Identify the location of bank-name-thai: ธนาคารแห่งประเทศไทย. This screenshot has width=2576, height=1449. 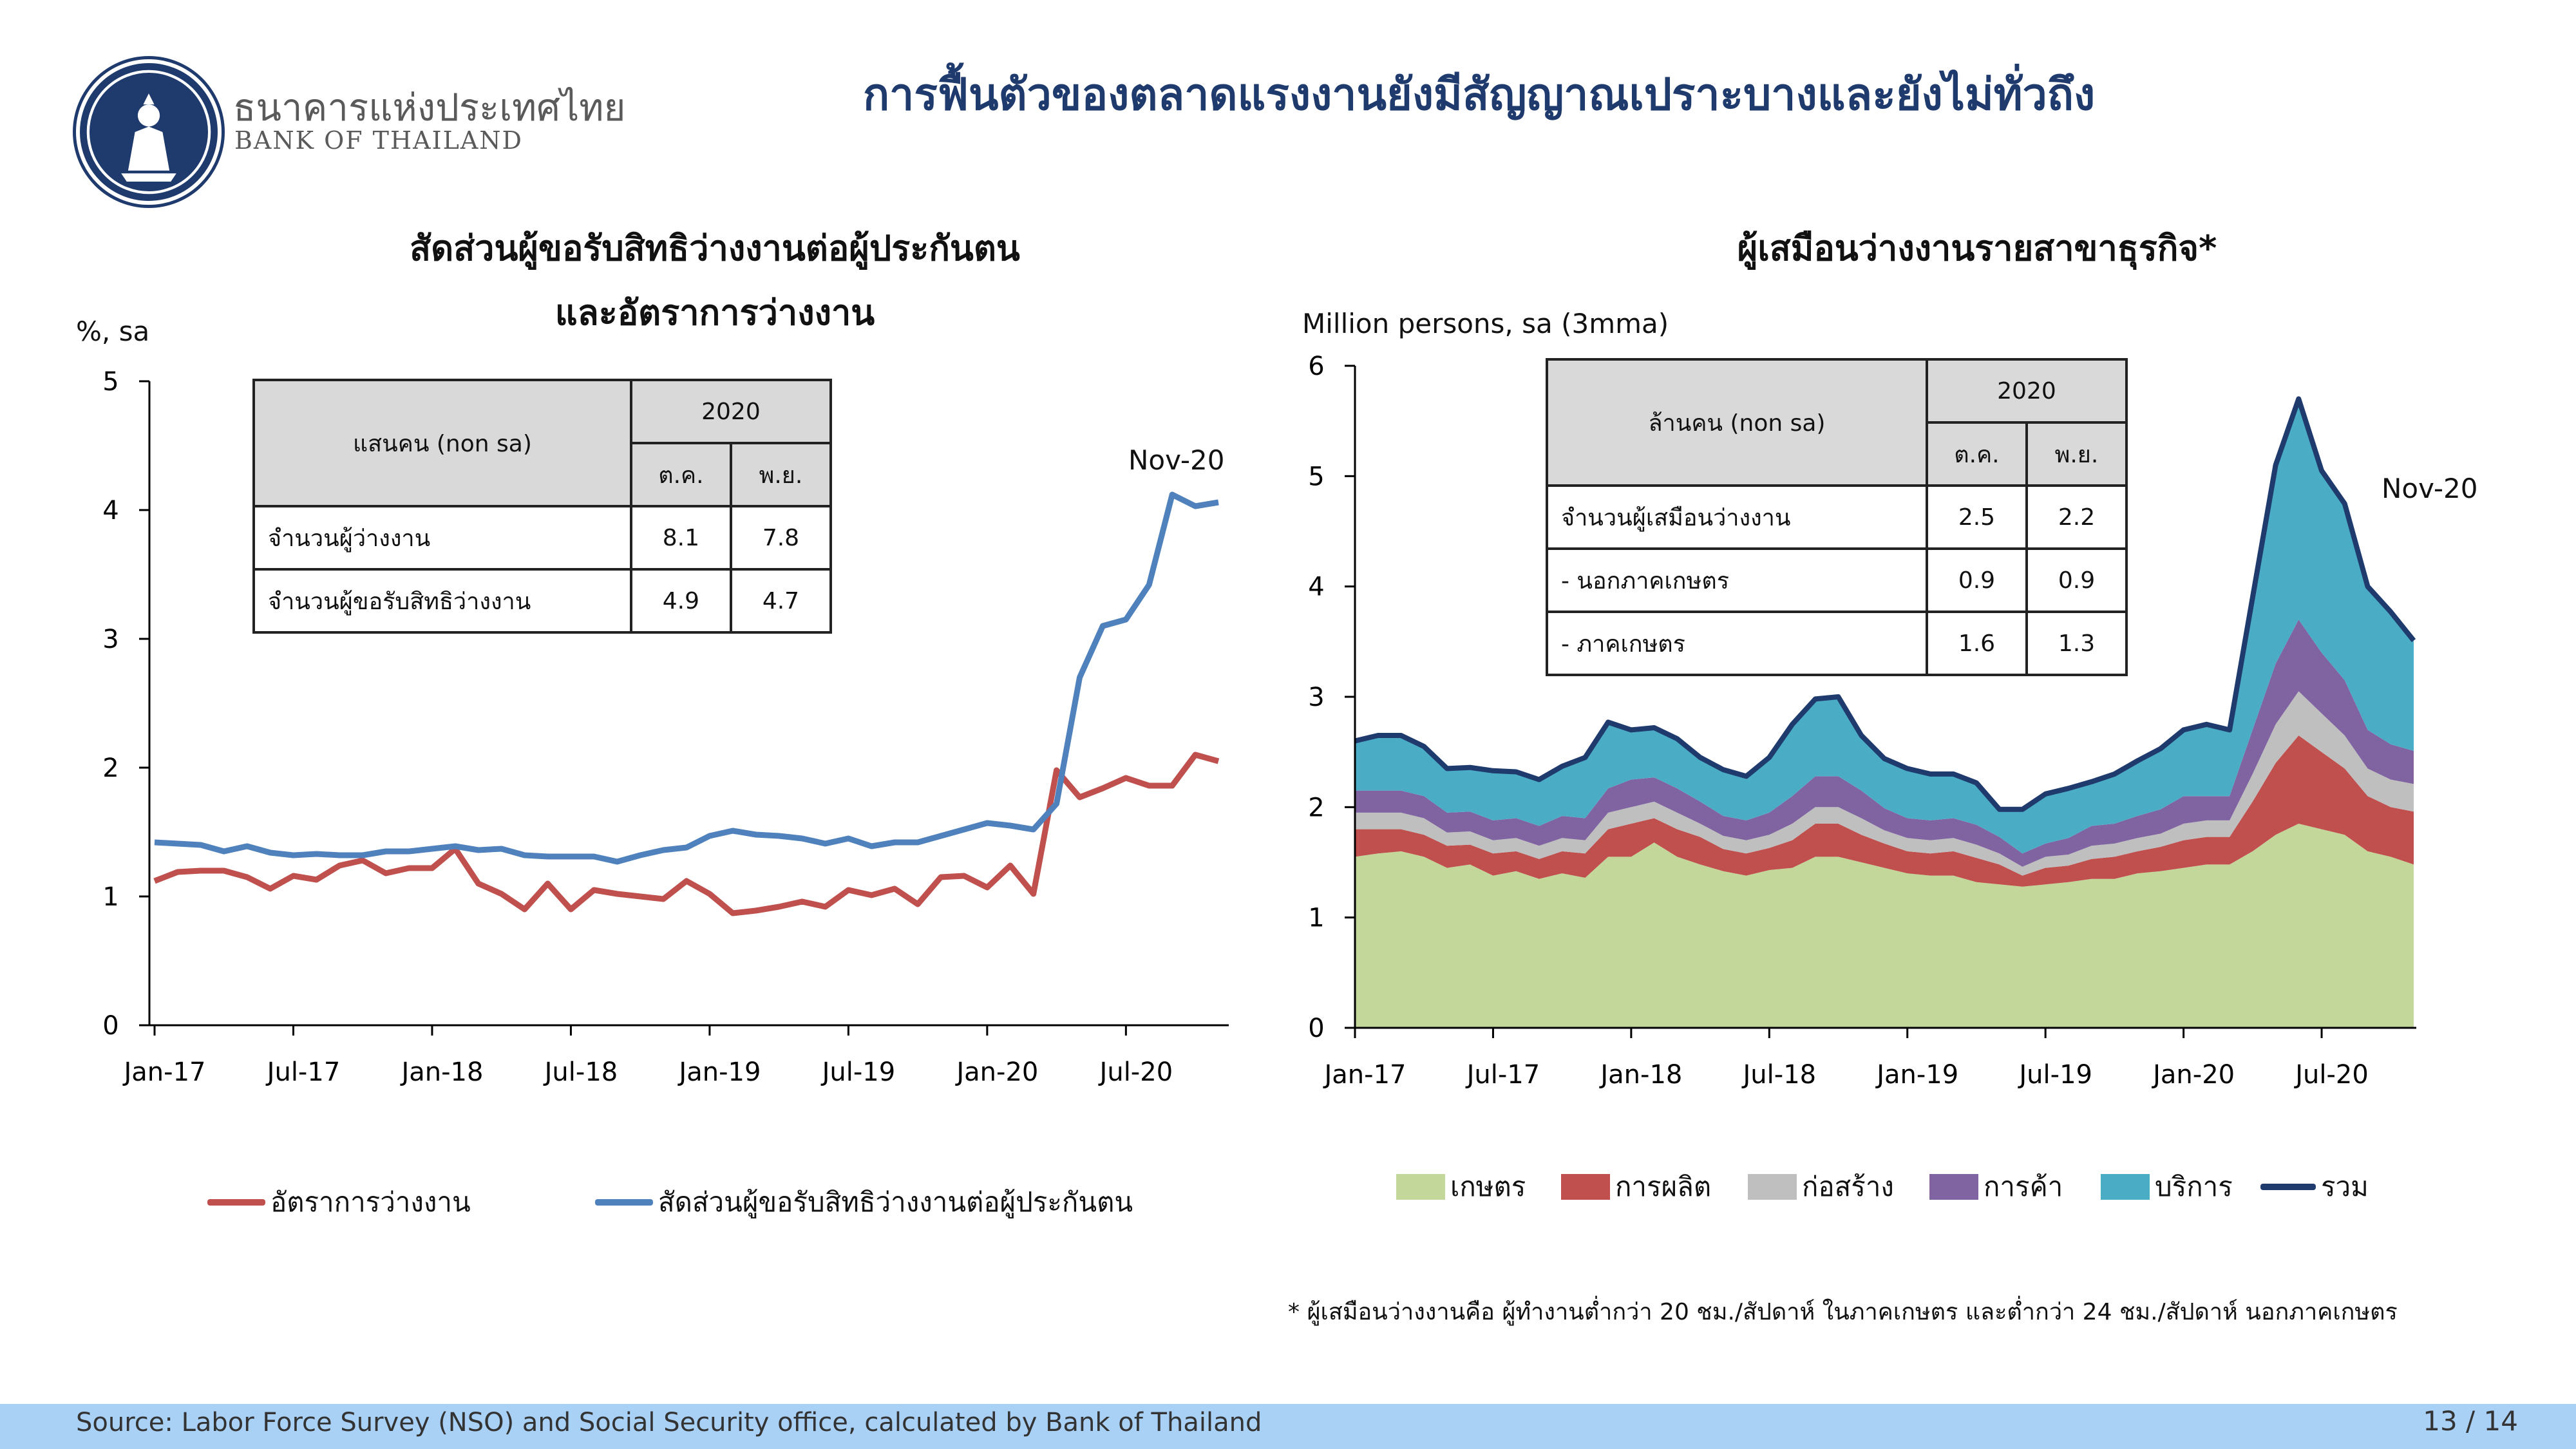
(430, 108).